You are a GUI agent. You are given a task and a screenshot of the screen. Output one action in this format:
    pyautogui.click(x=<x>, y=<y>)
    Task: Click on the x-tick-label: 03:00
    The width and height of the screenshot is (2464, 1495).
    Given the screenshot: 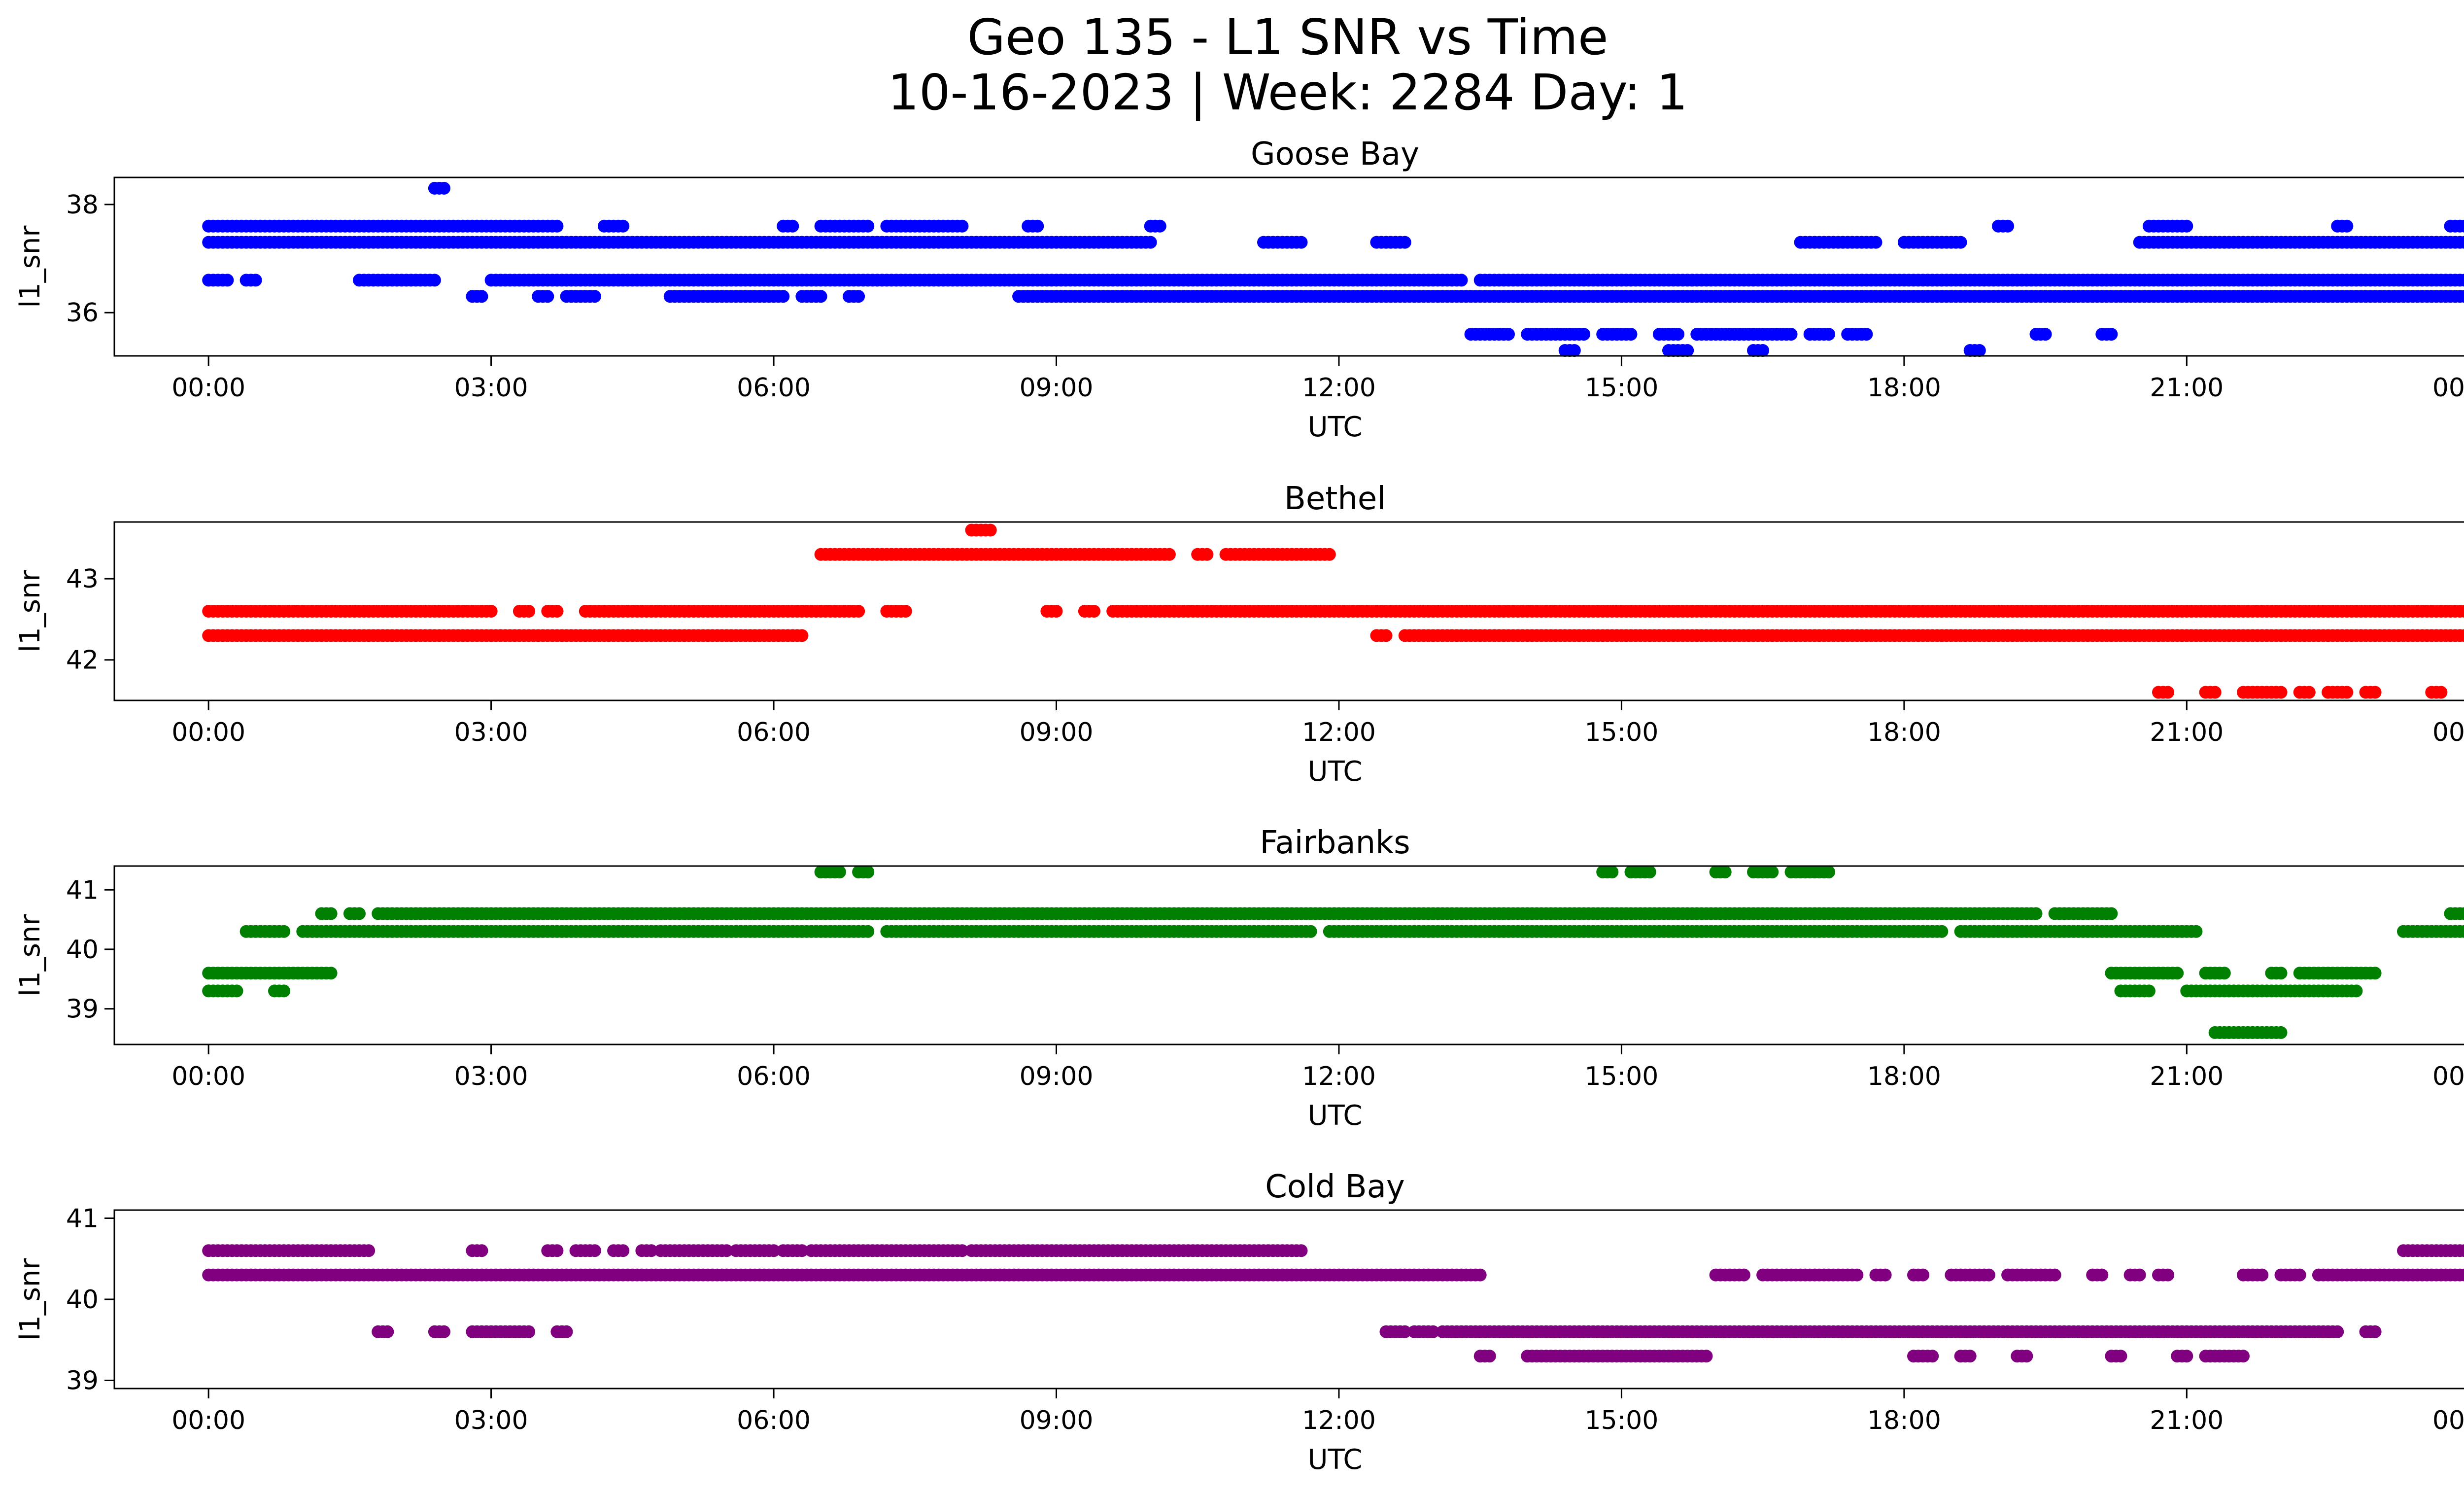 What is the action you would take?
    pyautogui.click(x=491, y=1076)
    